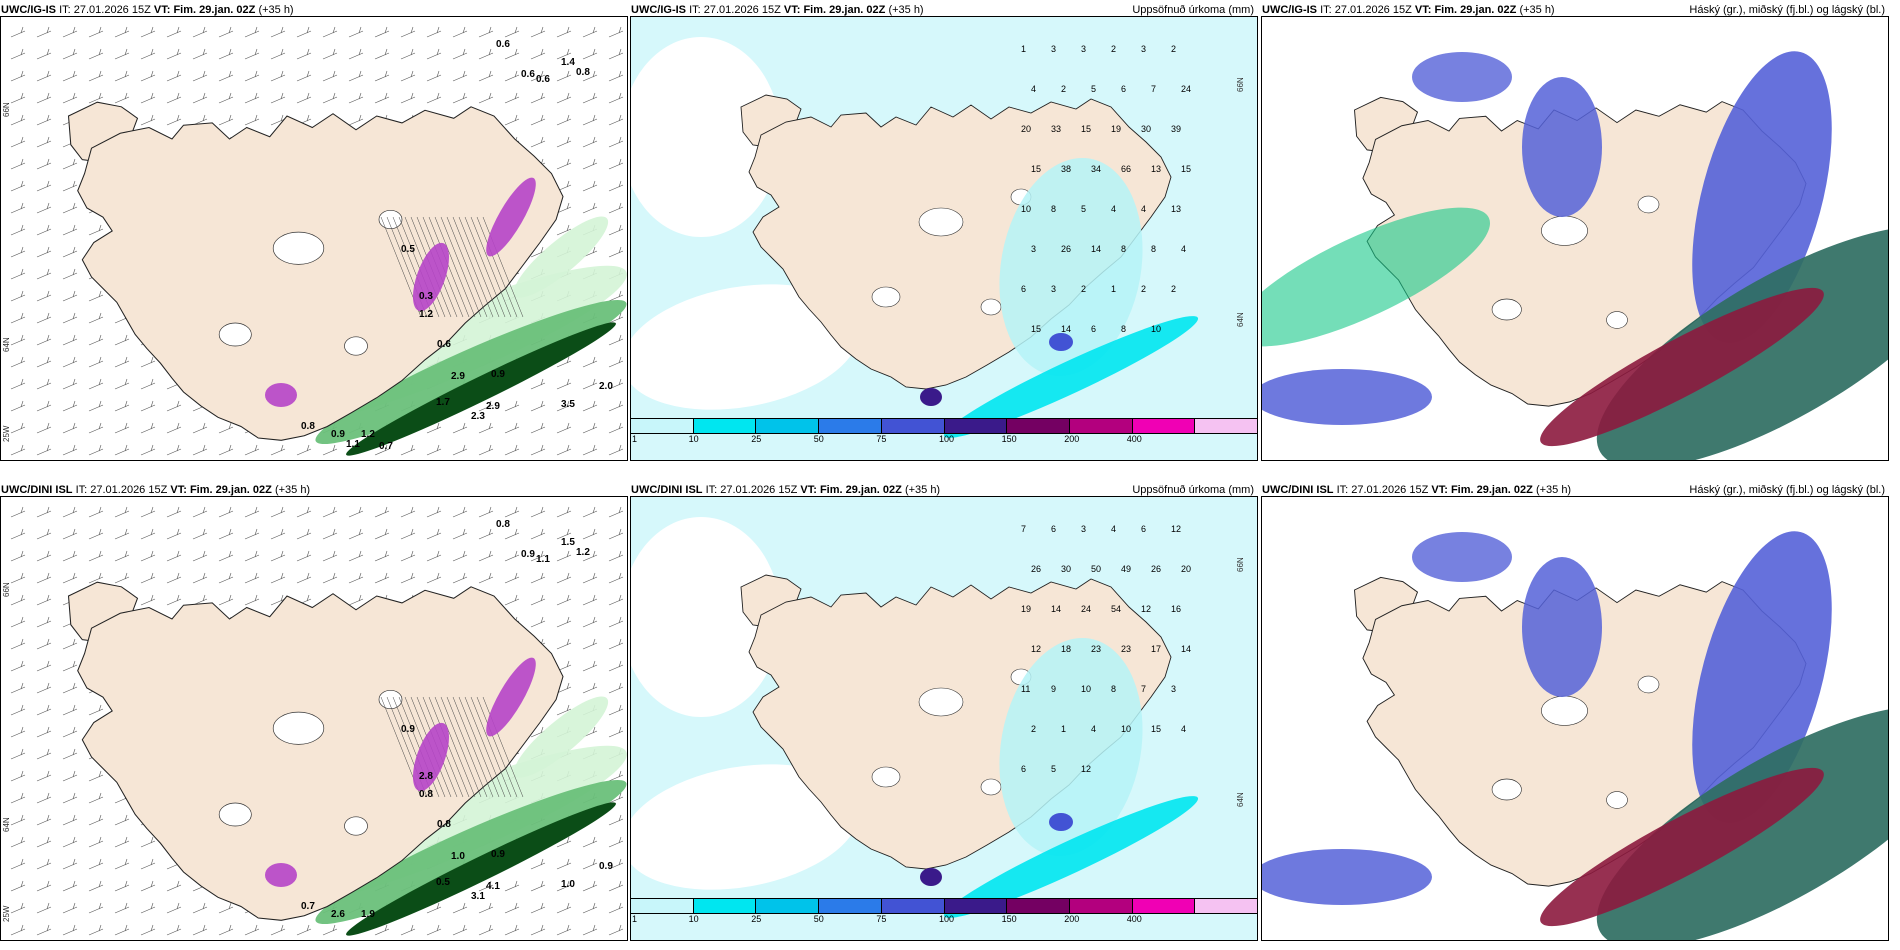  I want to click on model-name: UWC/IG-IS, so click(658, 10).